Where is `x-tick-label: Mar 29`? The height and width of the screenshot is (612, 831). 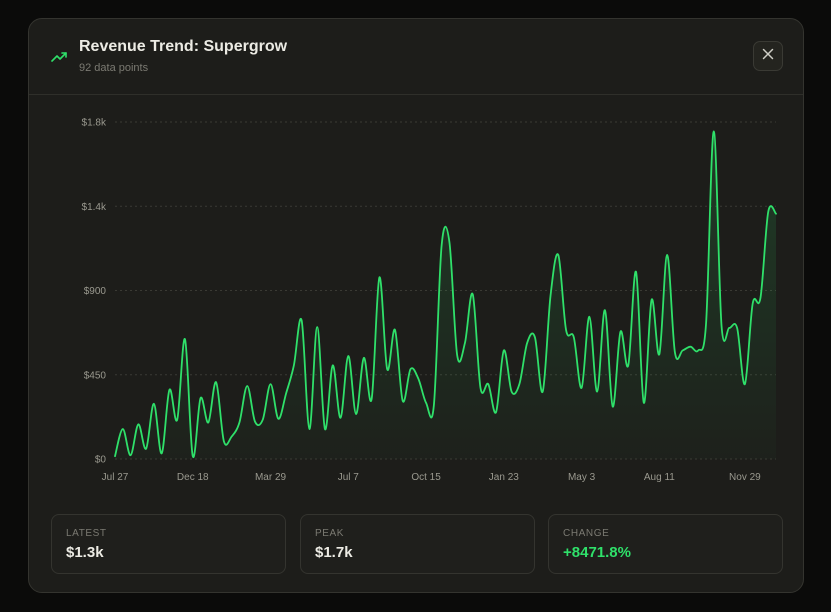
x-tick-label: Mar 29 is located at coordinates (271, 477).